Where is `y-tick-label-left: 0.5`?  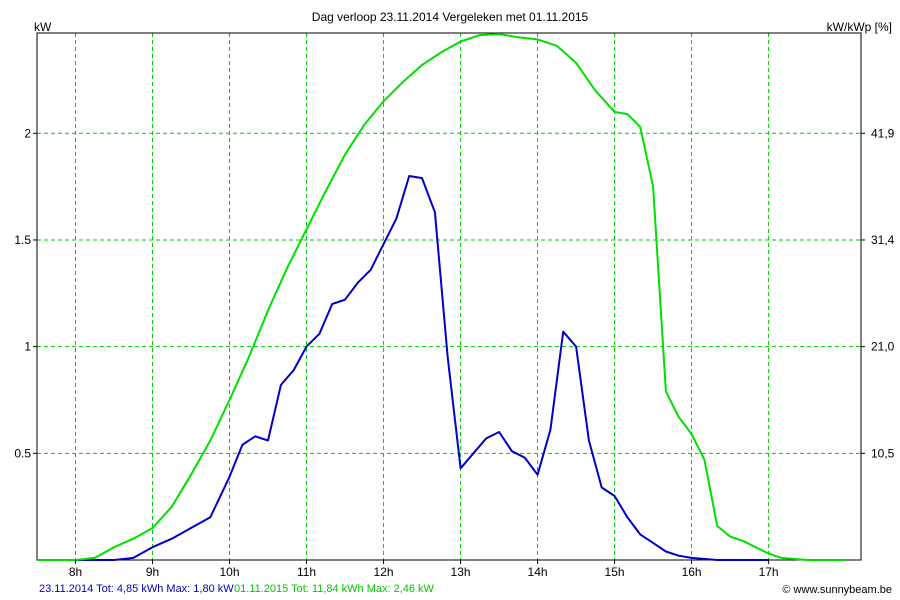 y-tick-label-left: 0.5 is located at coordinates (22, 453).